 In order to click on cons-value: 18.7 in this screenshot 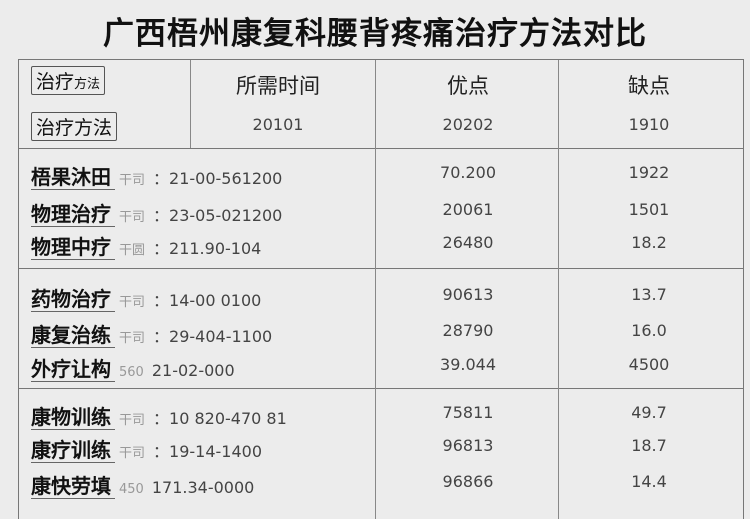, I will do `click(649, 445)`.